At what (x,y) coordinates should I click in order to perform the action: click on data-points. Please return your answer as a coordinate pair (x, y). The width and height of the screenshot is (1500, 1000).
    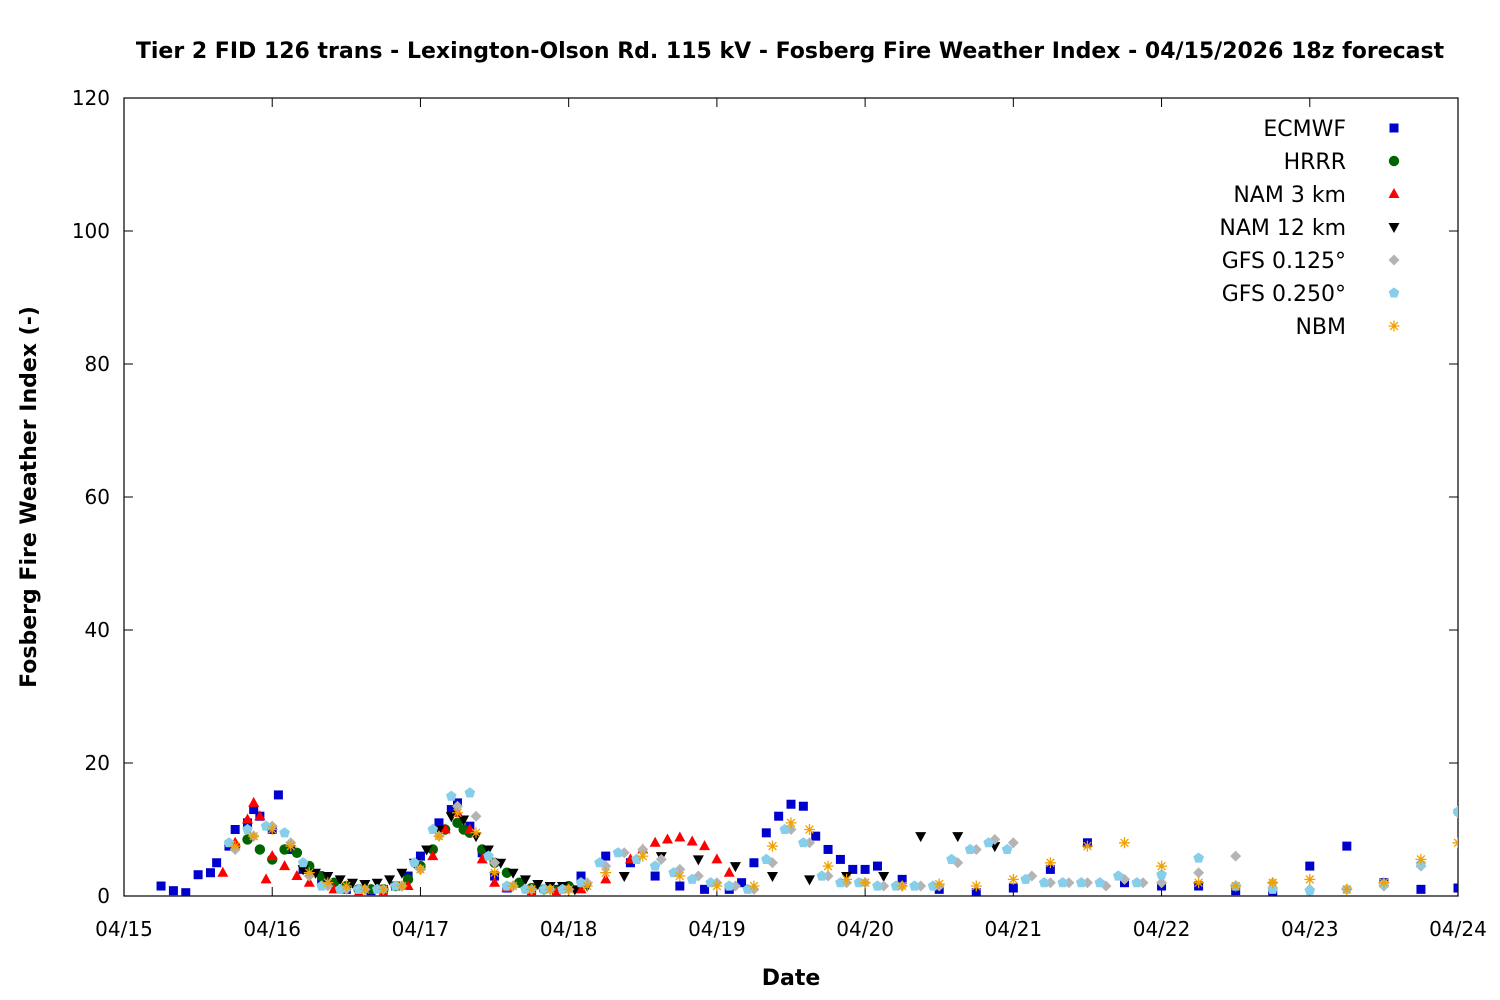
    Looking at the image, I should click on (807, 841).